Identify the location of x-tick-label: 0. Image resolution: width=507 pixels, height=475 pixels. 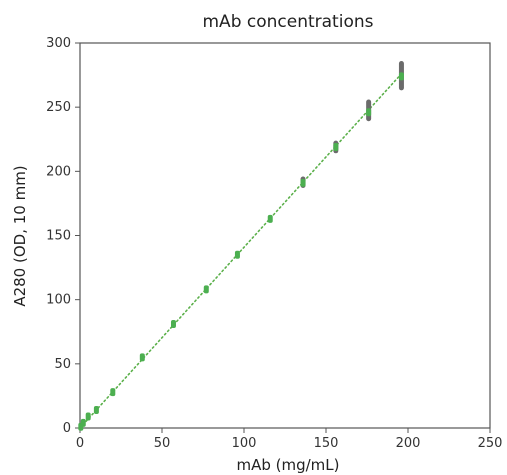
(80, 443).